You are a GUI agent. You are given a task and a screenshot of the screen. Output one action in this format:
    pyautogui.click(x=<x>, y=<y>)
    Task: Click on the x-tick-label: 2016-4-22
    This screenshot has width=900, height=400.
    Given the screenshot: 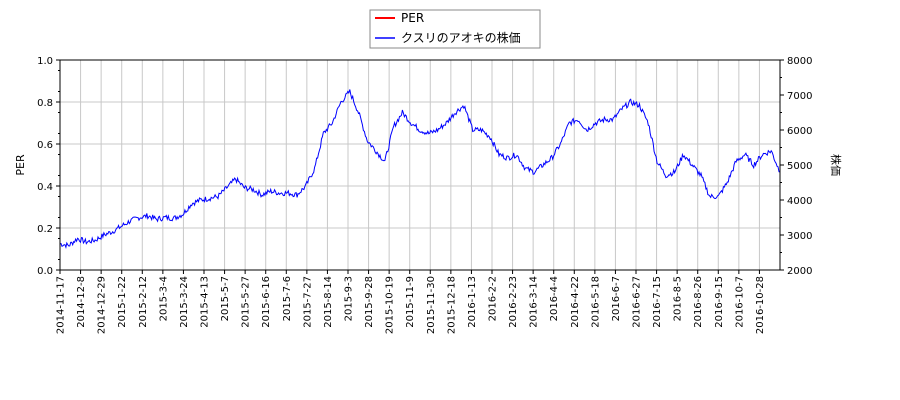 What is the action you would take?
    pyautogui.click(x=575, y=302)
    